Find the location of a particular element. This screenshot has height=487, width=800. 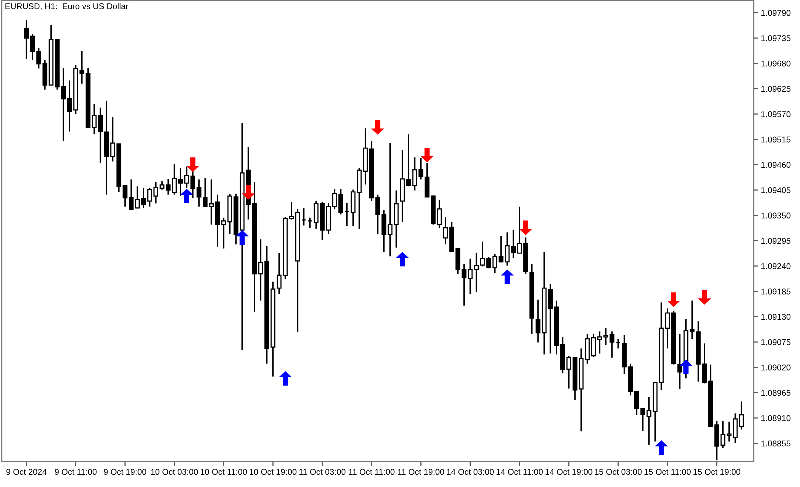

x-tick-label: 14 Oct 03:00 is located at coordinates (470, 472).